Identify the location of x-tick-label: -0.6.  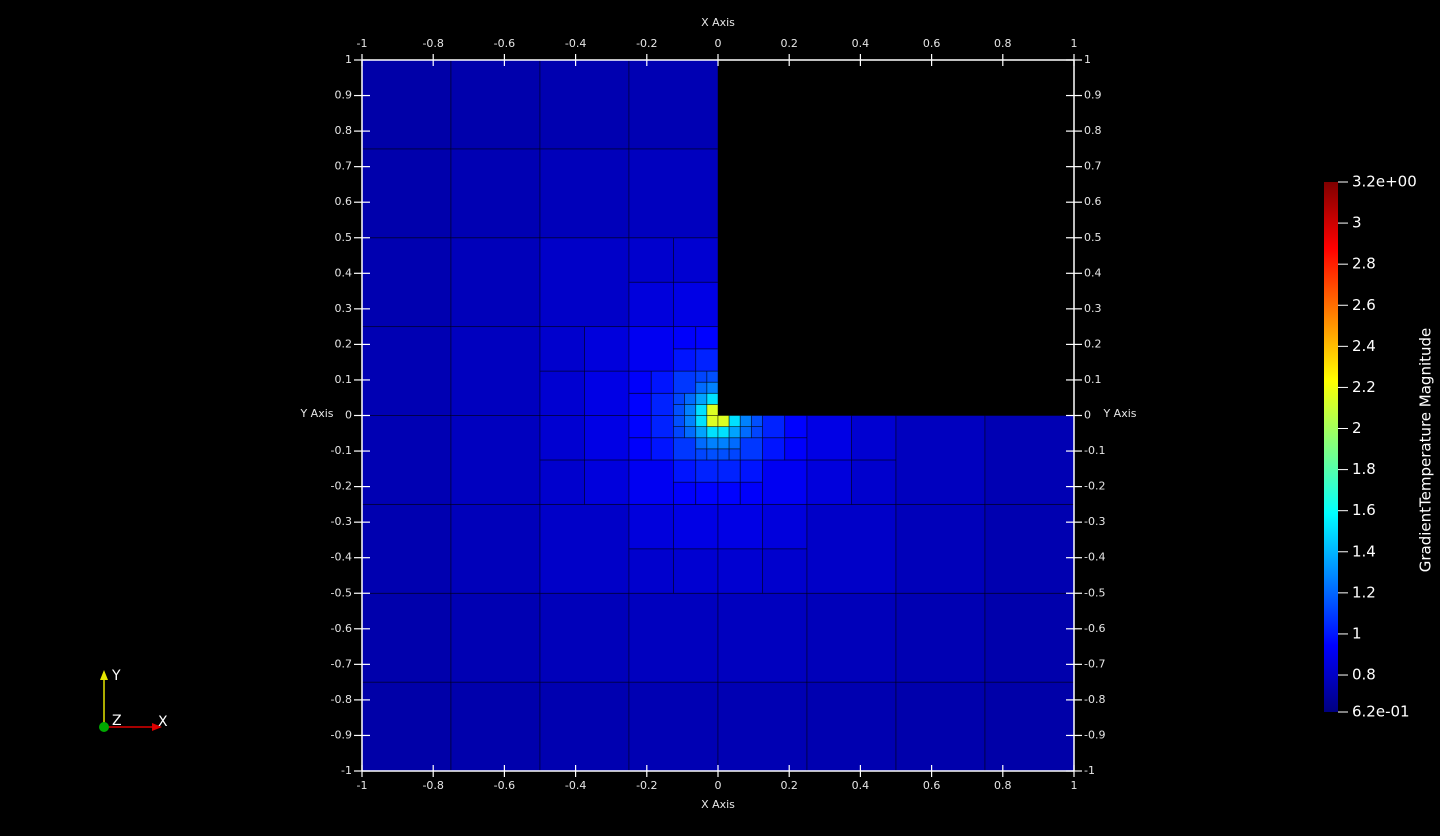
(504, 785).